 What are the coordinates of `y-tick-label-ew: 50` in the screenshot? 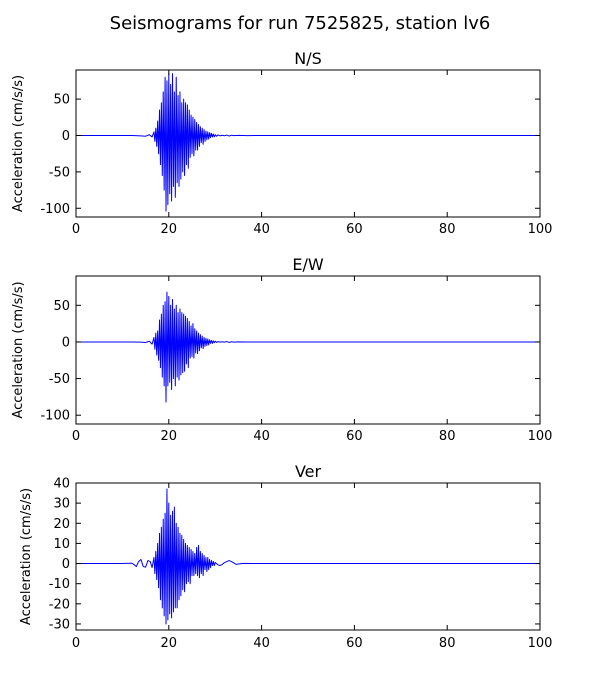 It's located at (61, 306).